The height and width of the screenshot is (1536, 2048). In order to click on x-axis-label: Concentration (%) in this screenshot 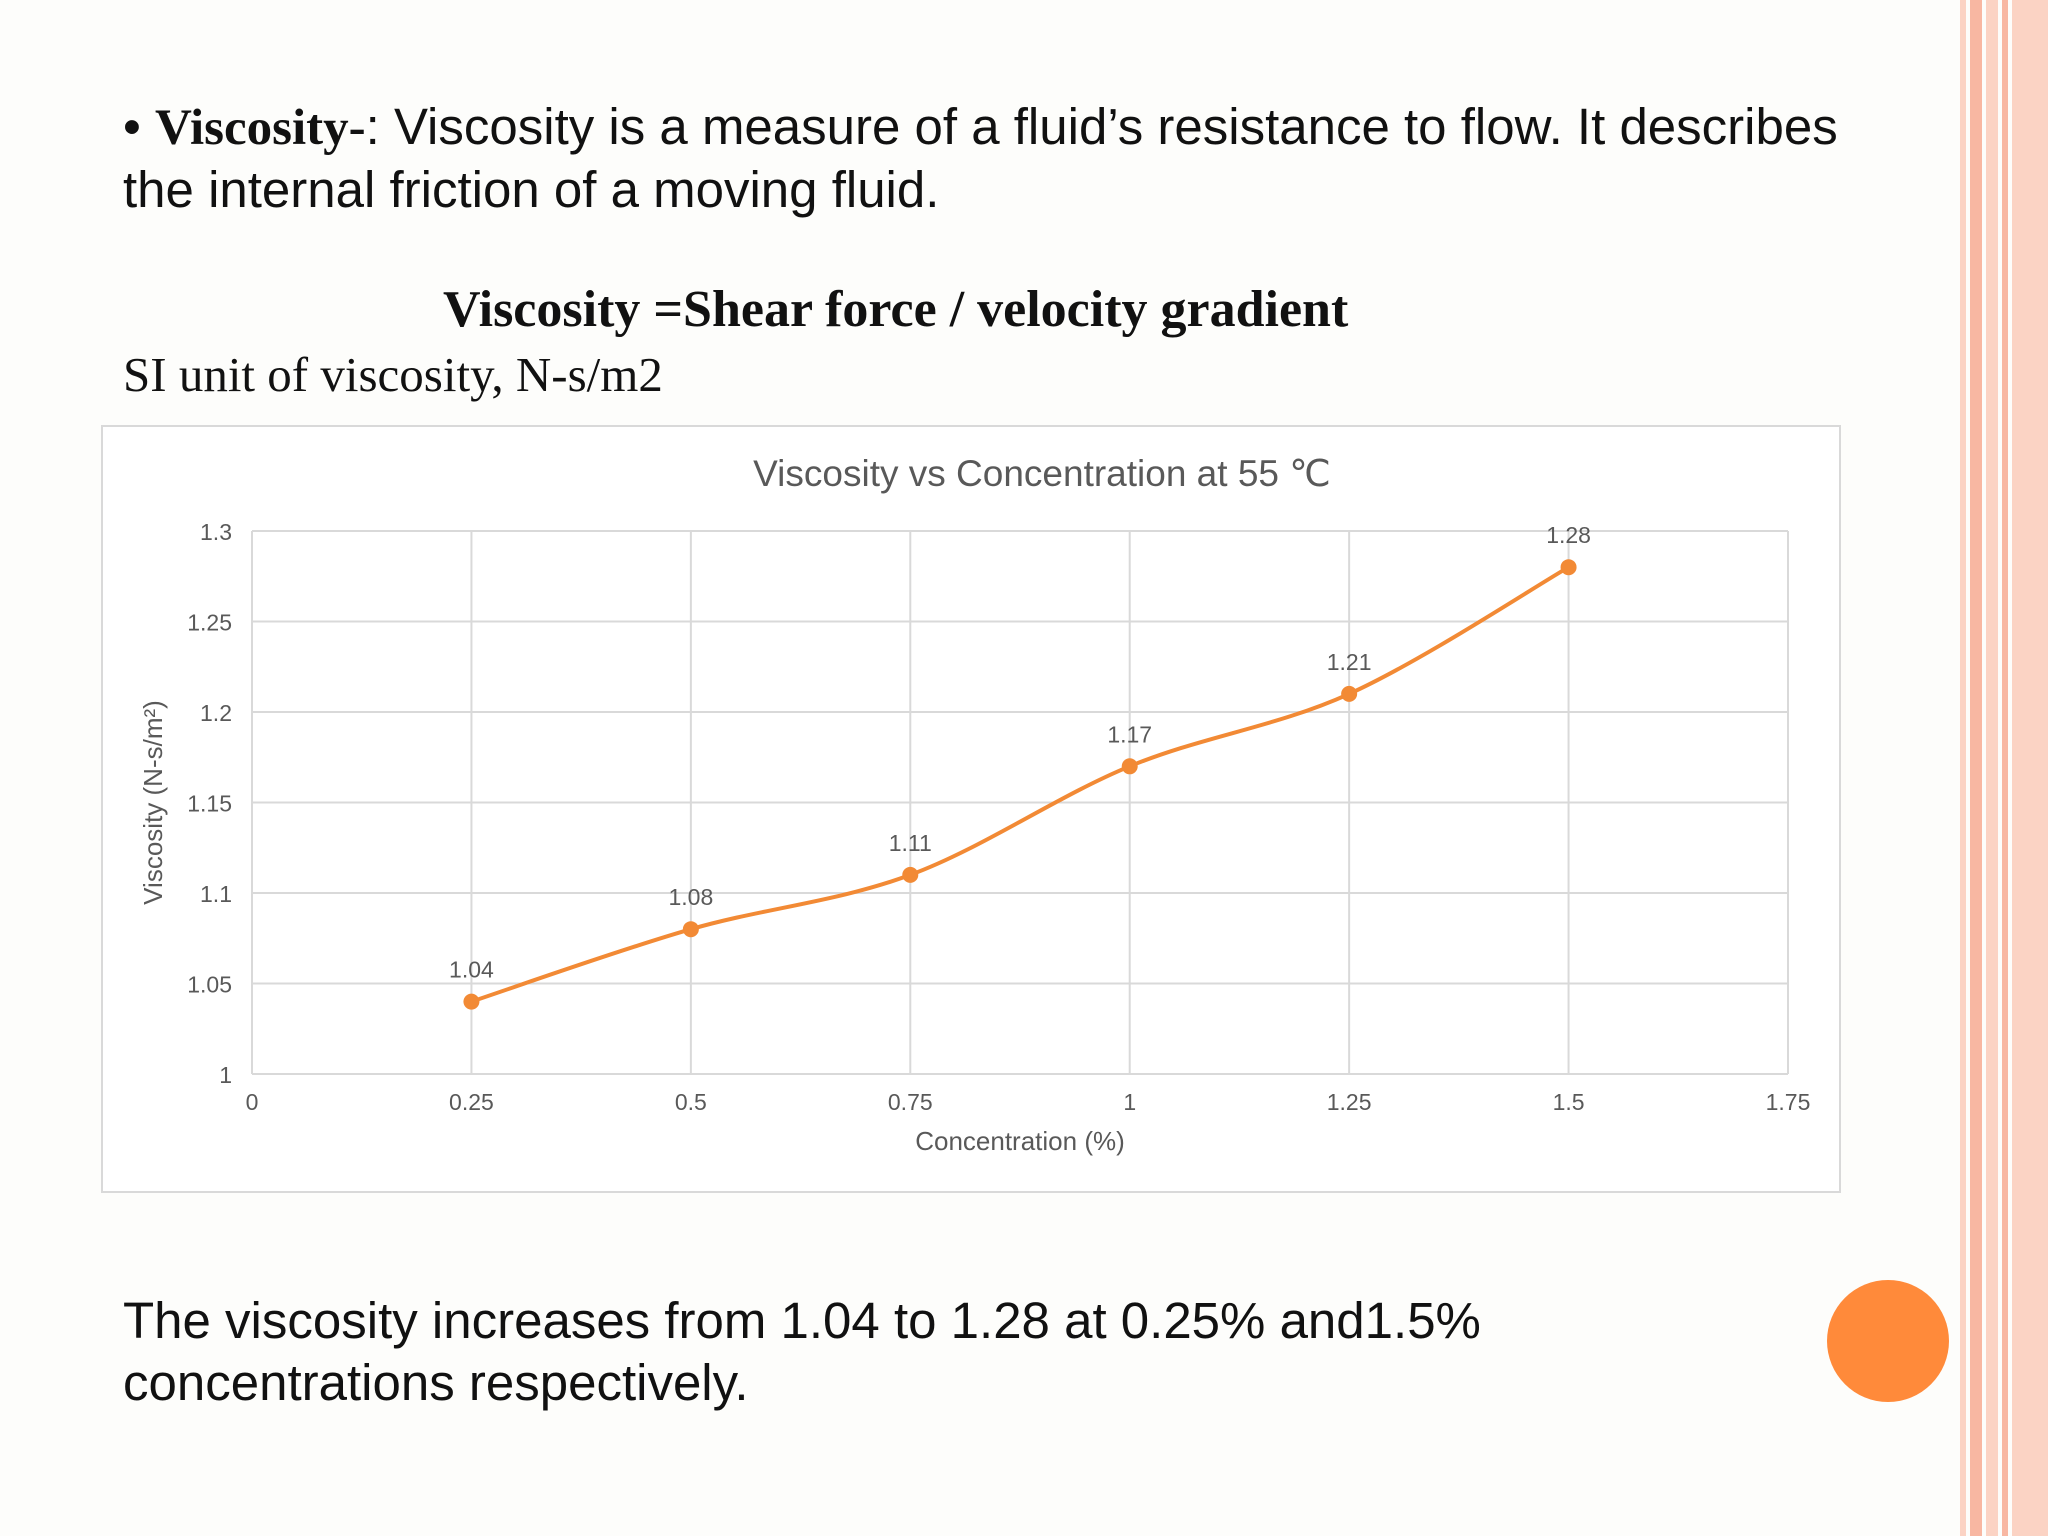, I will do `click(1020, 1141)`.